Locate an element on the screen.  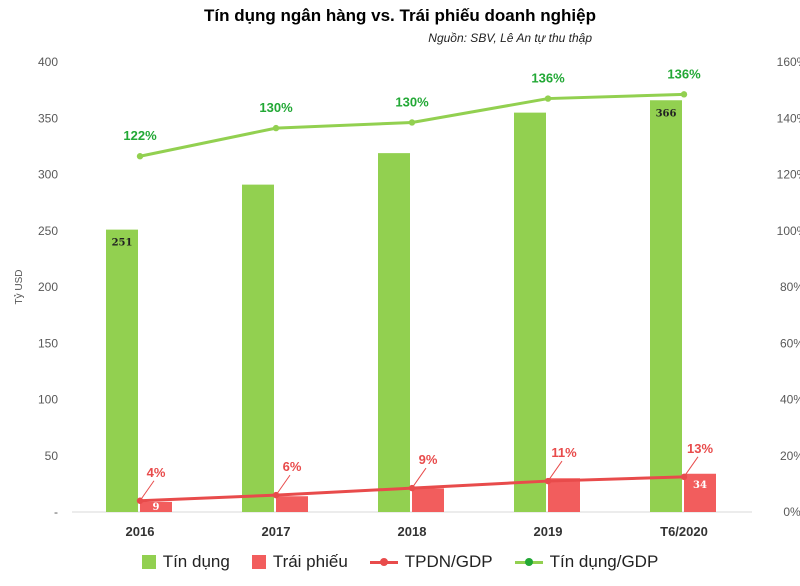
x-tick-label: 2019 is located at coordinates (548, 531).